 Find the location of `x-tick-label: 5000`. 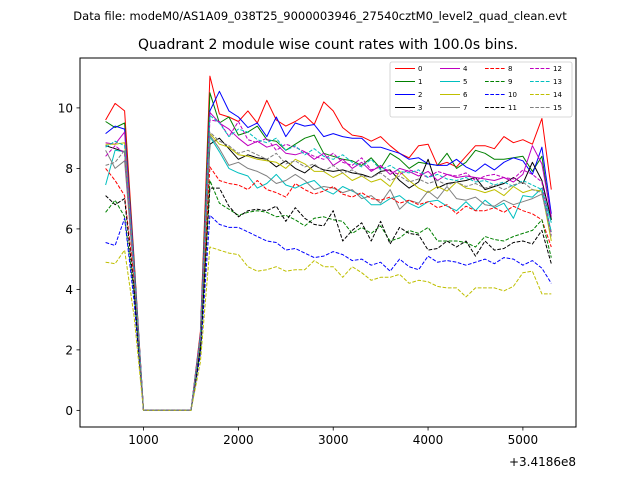

x-tick-label: 5000 is located at coordinates (523, 440).